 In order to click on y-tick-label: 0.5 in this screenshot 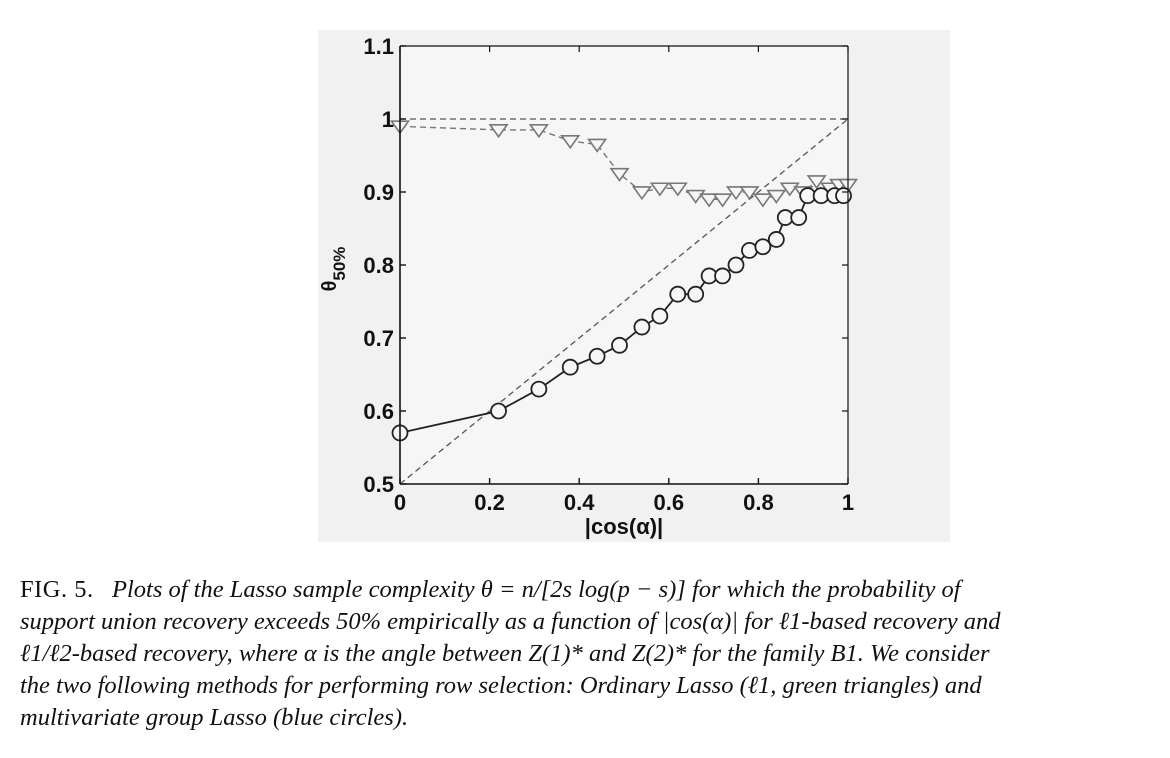, I will do `click(378, 484)`.